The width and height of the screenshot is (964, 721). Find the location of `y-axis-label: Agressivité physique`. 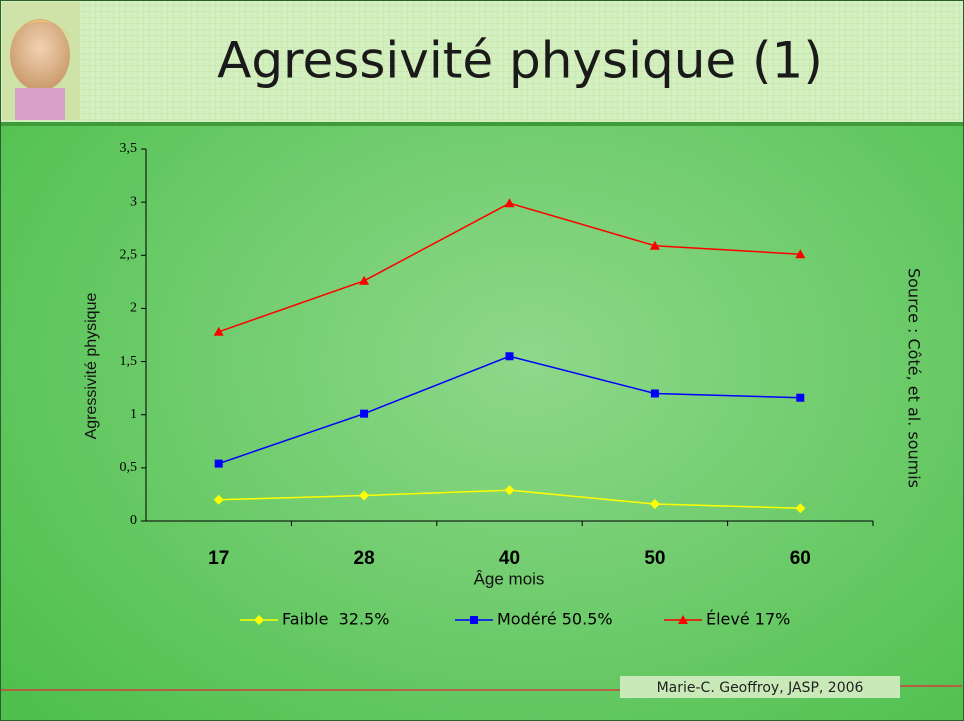

y-axis-label: Agressivité physique is located at coordinates (91, 366).